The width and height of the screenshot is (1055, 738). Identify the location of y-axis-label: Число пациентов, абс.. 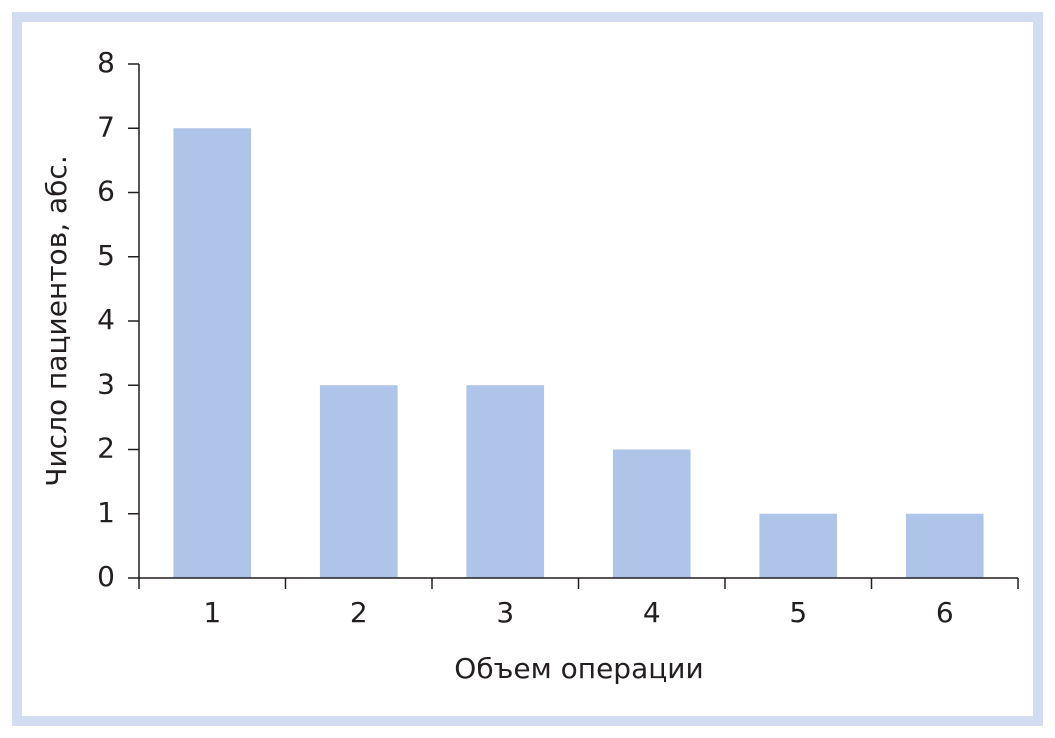
(56, 320).